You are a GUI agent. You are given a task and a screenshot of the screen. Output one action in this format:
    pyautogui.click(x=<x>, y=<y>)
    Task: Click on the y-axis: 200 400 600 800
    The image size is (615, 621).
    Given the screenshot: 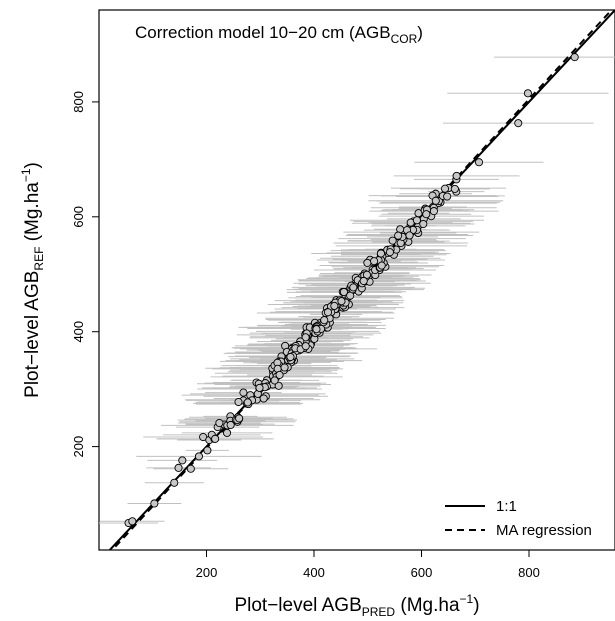 What is the action you would take?
    pyautogui.click(x=85, y=274)
    